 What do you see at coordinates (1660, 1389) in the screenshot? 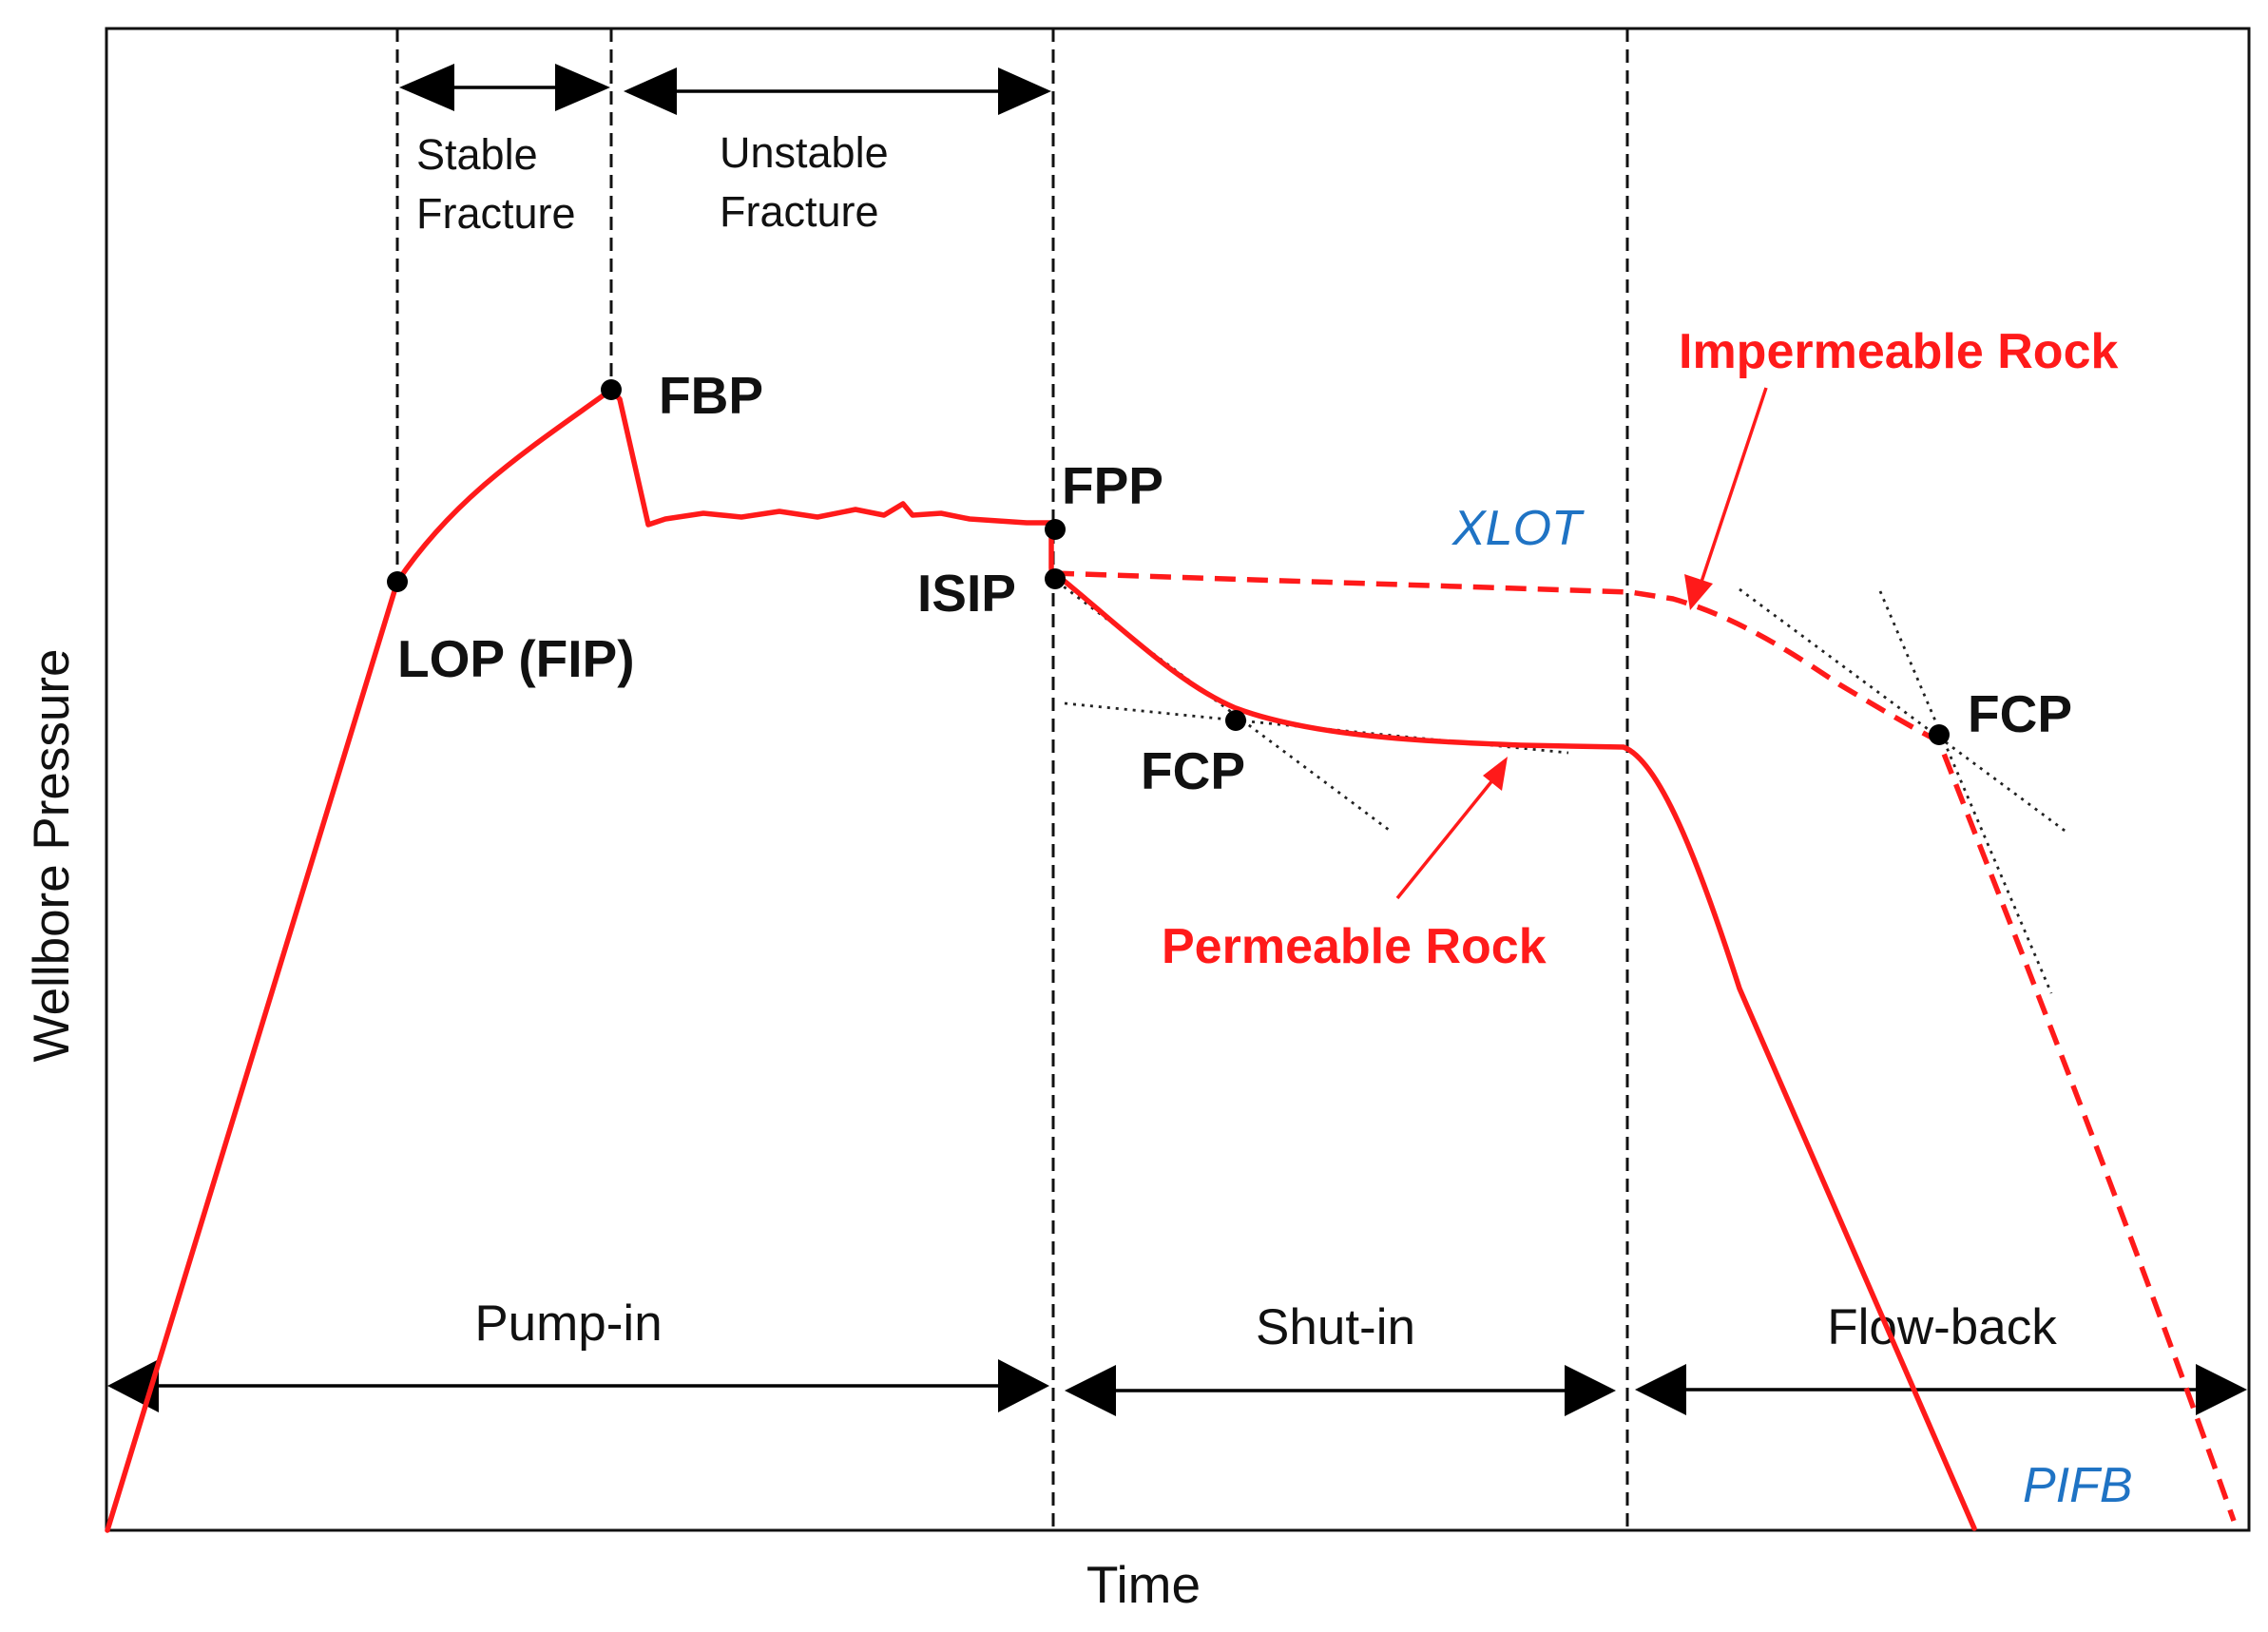
I see `flow-back-arrow-left-head` at bounding box center [1660, 1389].